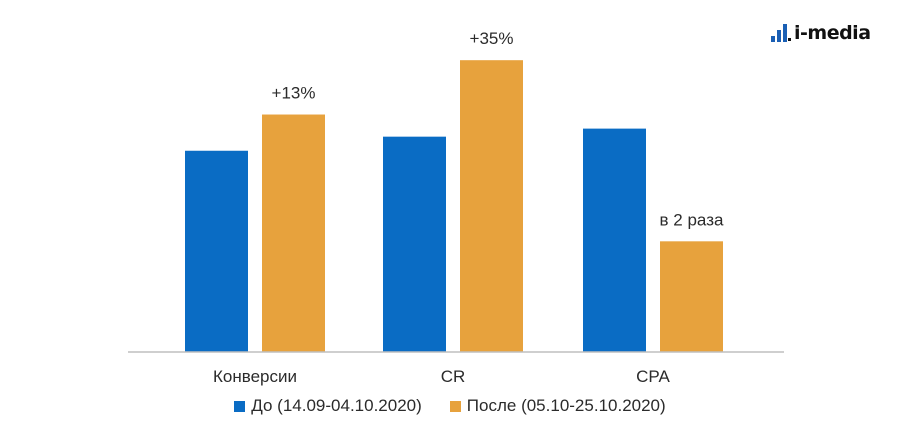 Image resolution: width=900 pixels, height=432 pixels. What do you see at coordinates (832, 33) in the screenshot?
I see `logo-text: i-media` at bounding box center [832, 33].